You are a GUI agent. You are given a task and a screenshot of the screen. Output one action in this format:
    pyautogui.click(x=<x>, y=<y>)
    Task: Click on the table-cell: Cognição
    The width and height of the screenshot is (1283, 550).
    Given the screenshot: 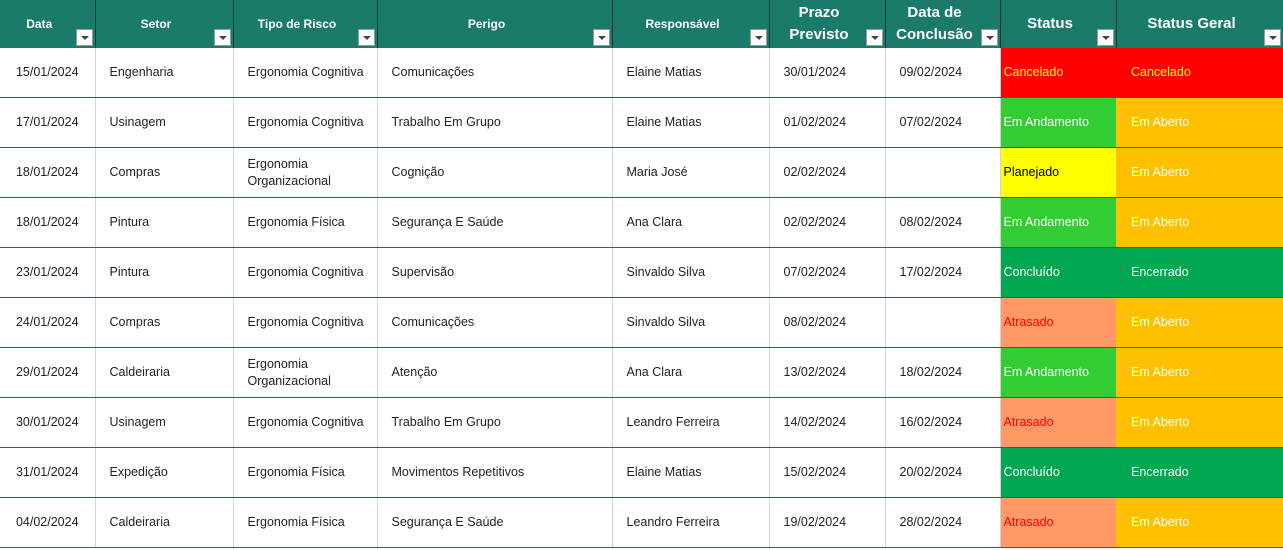 What is the action you would take?
    pyautogui.click(x=495, y=172)
    